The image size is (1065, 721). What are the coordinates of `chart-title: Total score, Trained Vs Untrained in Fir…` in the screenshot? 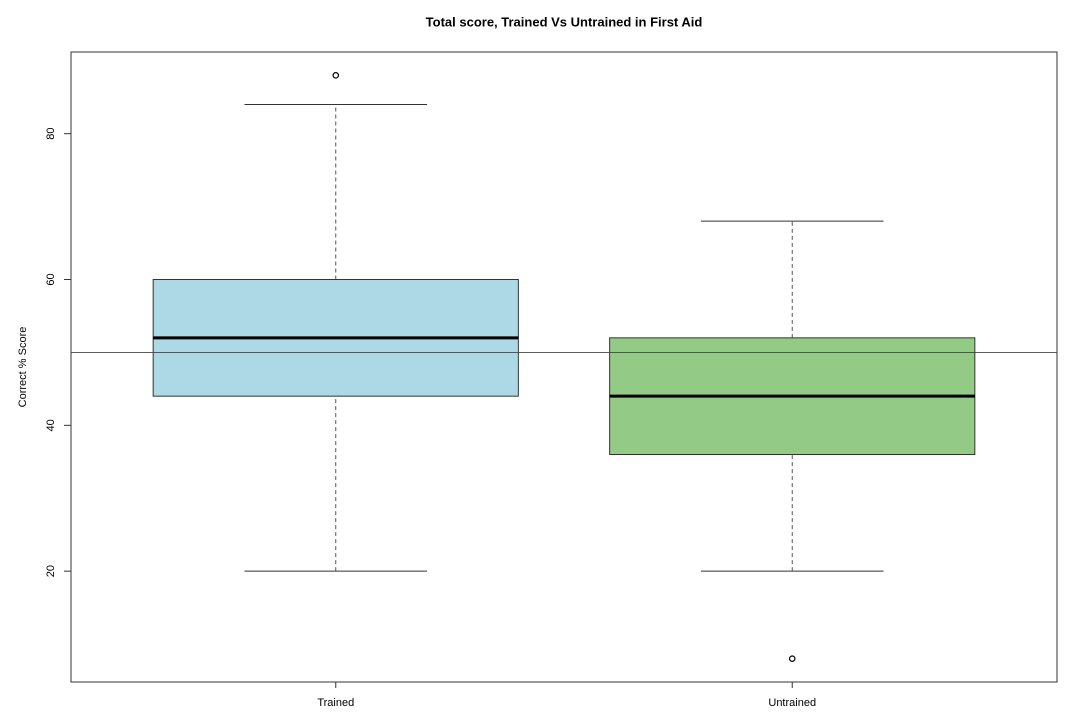 It's located at (564, 21).